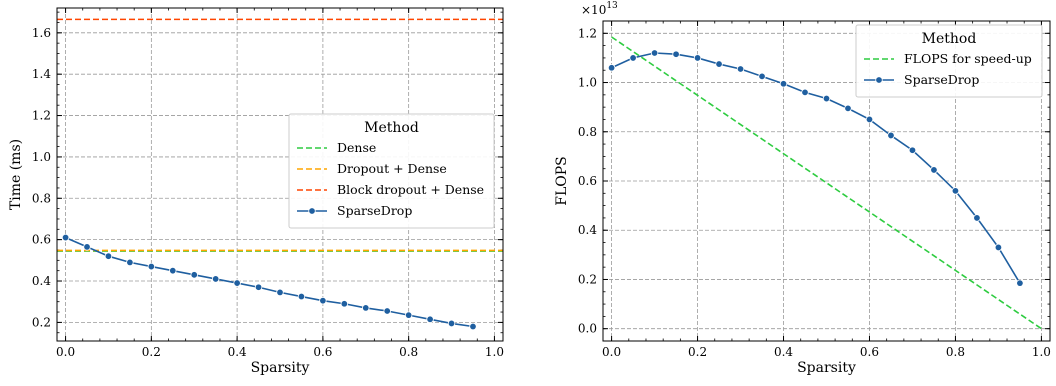 Image resolution: width=1056 pixels, height=386 pixels. What do you see at coordinates (392, 168) in the screenshot?
I see `legend-label-dropout-dense: Dropout + Dense` at bounding box center [392, 168].